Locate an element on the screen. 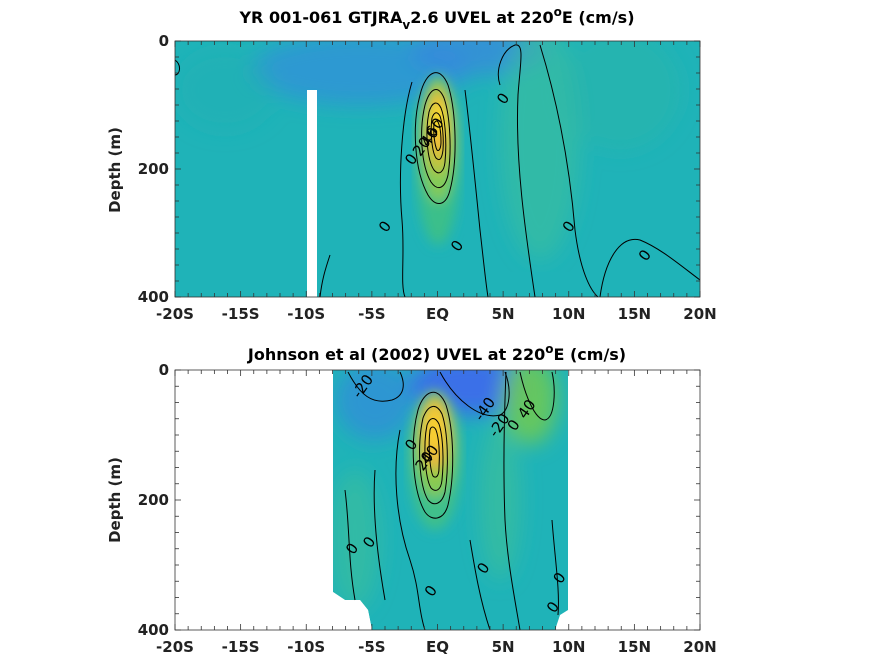 The width and height of the screenshot is (875, 656). bottom-ylabel: Depth (m) is located at coordinates (115, 500).